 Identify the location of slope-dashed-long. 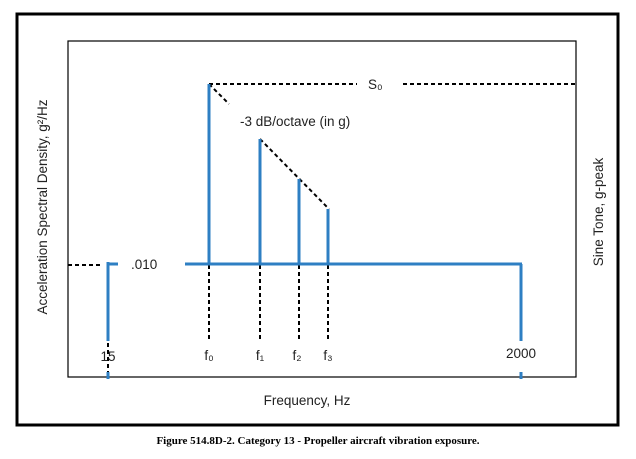
(294, 174).